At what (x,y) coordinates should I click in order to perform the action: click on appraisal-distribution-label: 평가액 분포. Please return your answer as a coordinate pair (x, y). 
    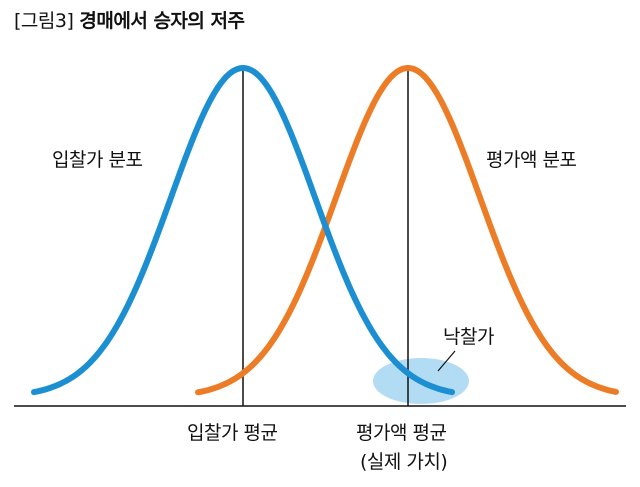
    Looking at the image, I should click on (531, 160).